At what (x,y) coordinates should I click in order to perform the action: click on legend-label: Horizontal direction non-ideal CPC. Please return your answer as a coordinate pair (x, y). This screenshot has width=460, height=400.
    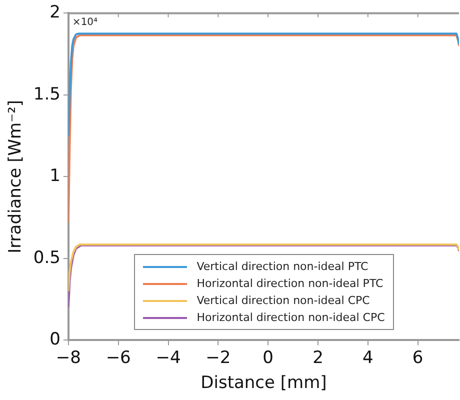
    Looking at the image, I should click on (290, 317).